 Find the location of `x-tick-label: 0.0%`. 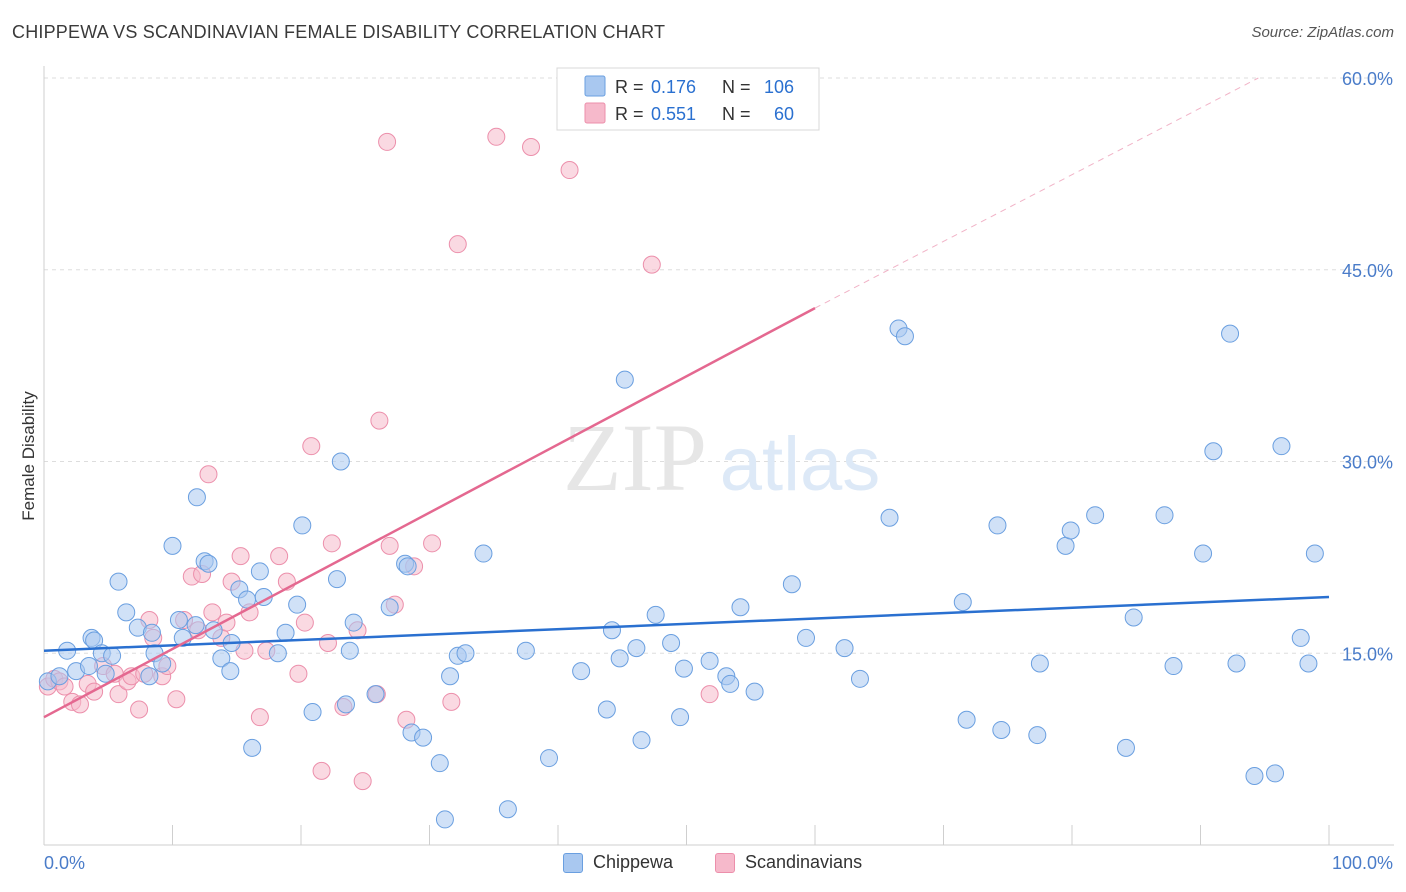

x-tick-label: 0.0% is located at coordinates (64, 863).